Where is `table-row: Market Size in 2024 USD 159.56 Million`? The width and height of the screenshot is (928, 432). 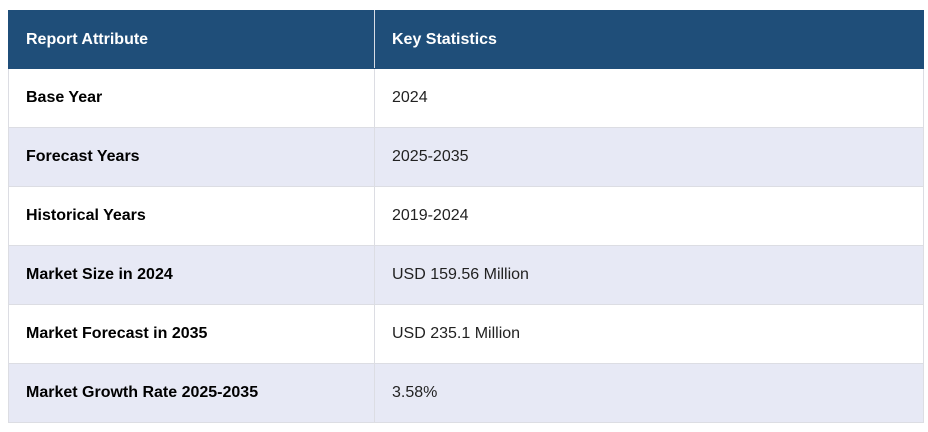
table-row: Market Size in 2024 USD 159.56 Million is located at coordinates (466, 275).